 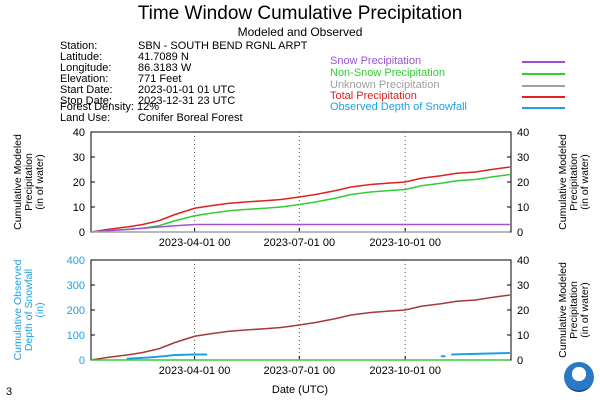 What do you see at coordinates (18, 309) in the screenshot?
I see `y-axis-label-line: Cumulative Observed` at bounding box center [18, 309].